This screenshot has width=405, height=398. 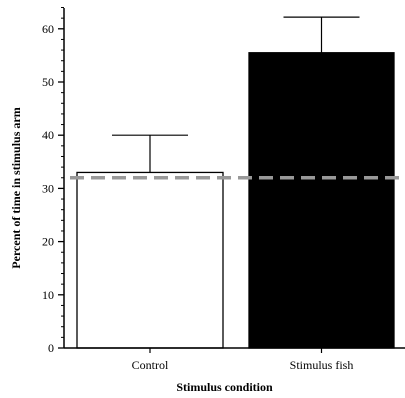 I want to click on x-category-label: Stimulus fish, so click(x=322, y=365).